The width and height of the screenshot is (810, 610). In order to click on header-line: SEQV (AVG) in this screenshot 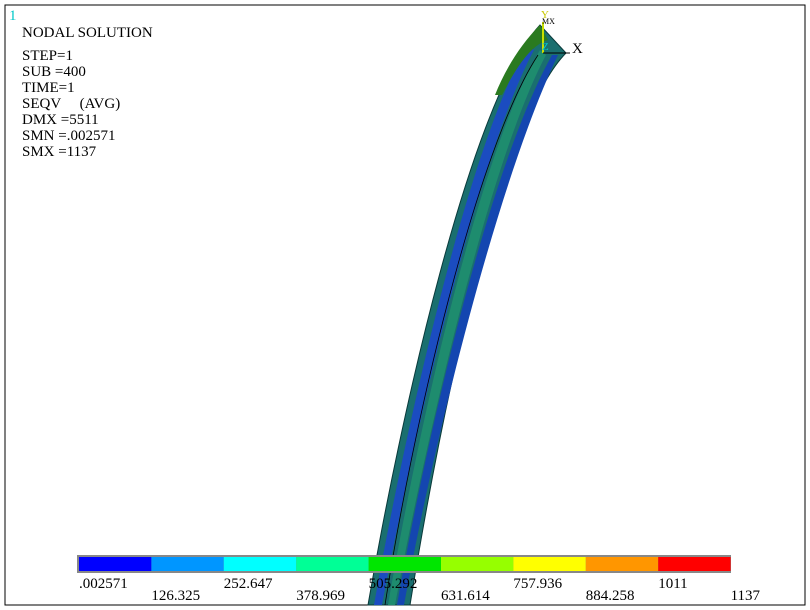, I will do `click(71, 104)`.